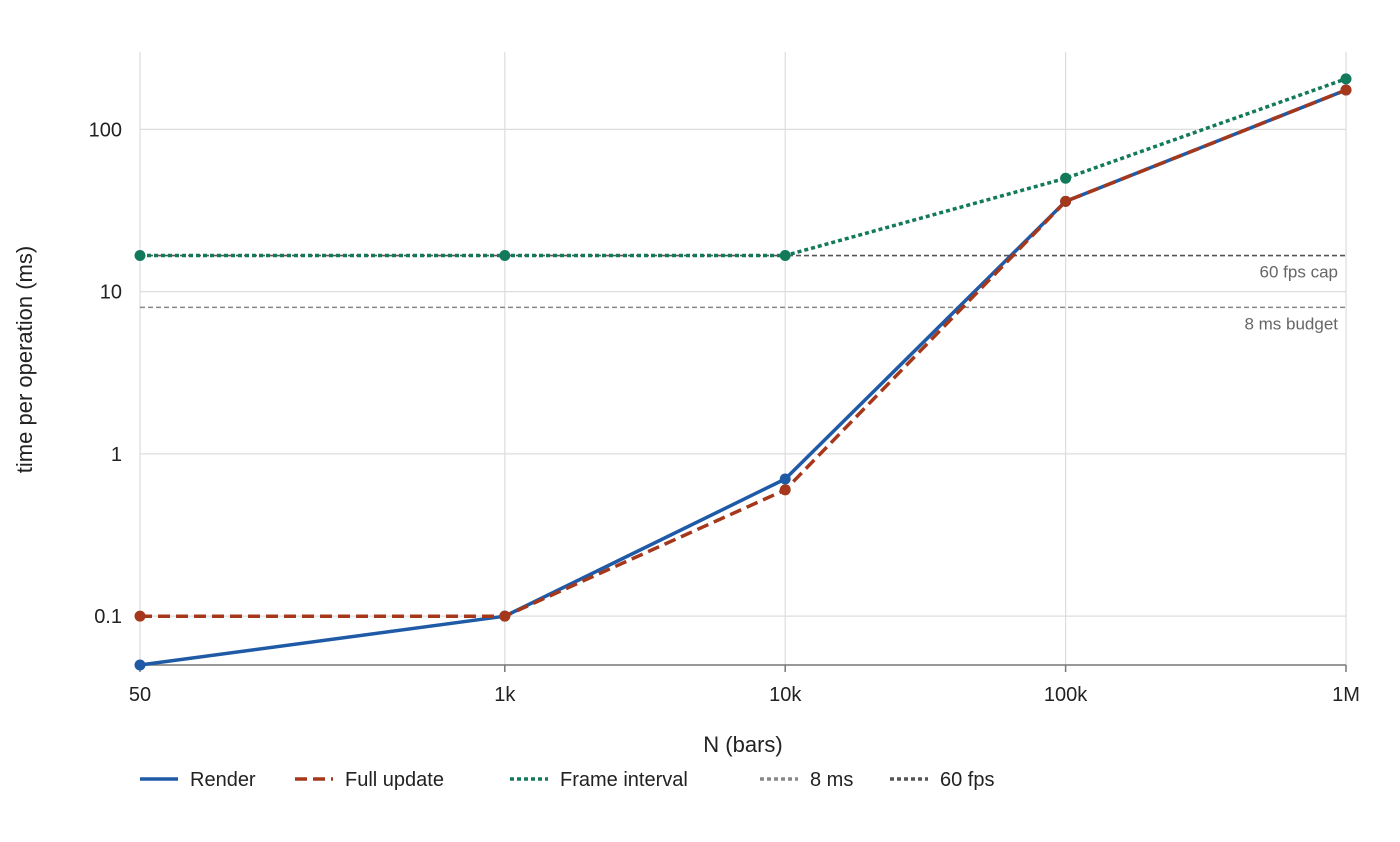 The height and width of the screenshot is (842, 1400). I want to click on x-tick-label-0: 50, so click(140, 695).